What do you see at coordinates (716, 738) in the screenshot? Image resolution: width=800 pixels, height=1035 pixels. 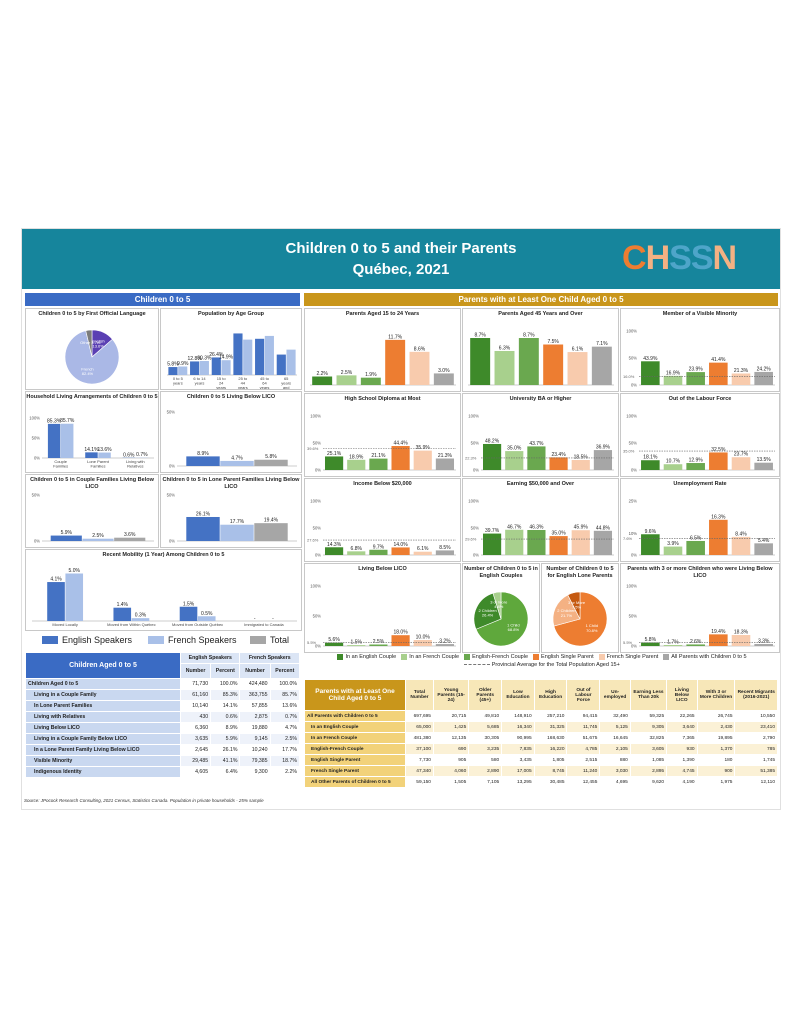 I see `table-cell: 19,895` at bounding box center [716, 738].